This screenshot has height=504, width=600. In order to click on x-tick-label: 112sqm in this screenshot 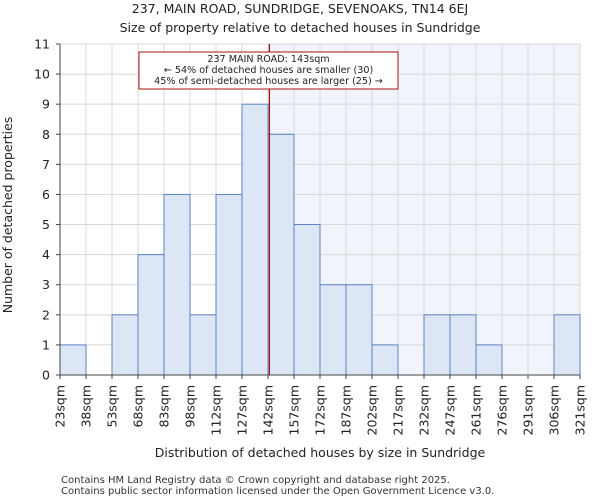, I will do `click(216, 410)`.